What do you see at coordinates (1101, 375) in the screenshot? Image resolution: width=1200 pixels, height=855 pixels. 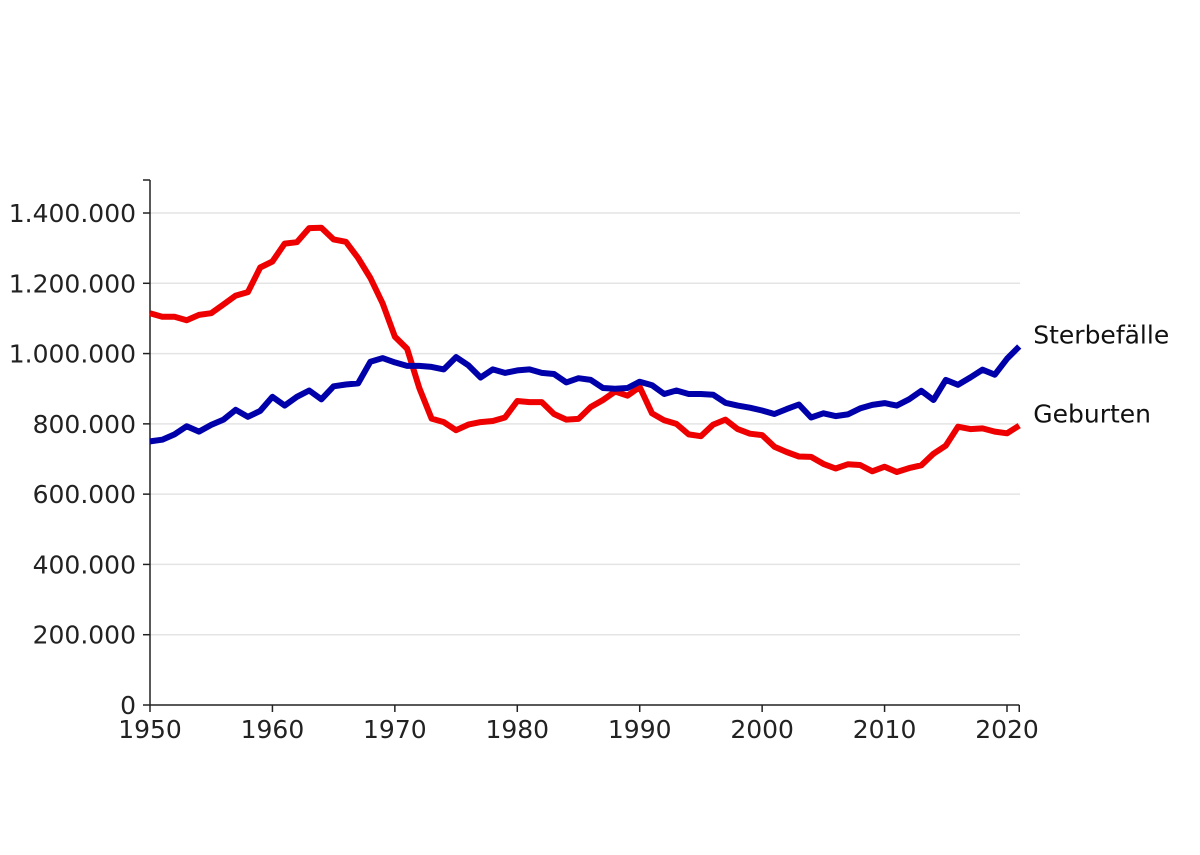 I see `series-labels: Sterbefälle Geburten` at bounding box center [1101, 375].